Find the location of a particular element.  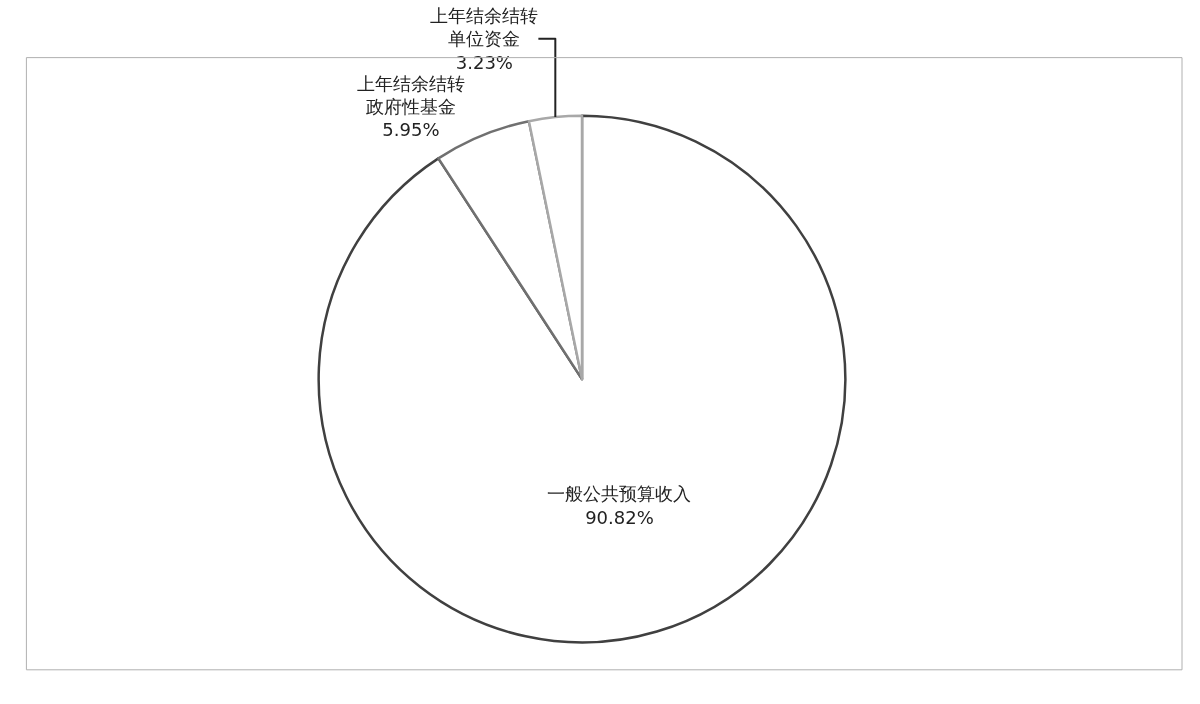

slice-label: 一般公共预算收入 is located at coordinates (619, 494).